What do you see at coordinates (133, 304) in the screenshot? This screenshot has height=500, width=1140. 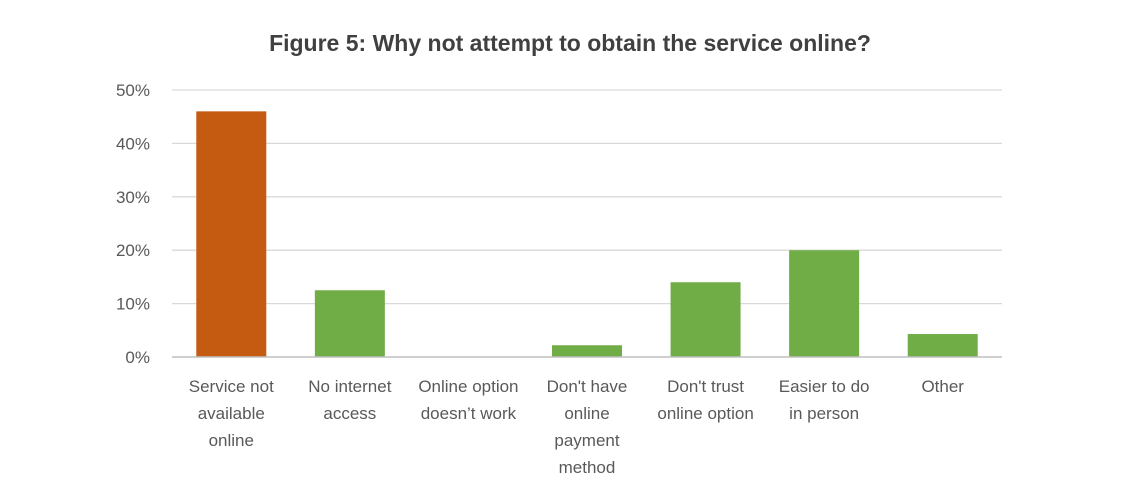 I see `y-tick-label: 10%` at bounding box center [133, 304].